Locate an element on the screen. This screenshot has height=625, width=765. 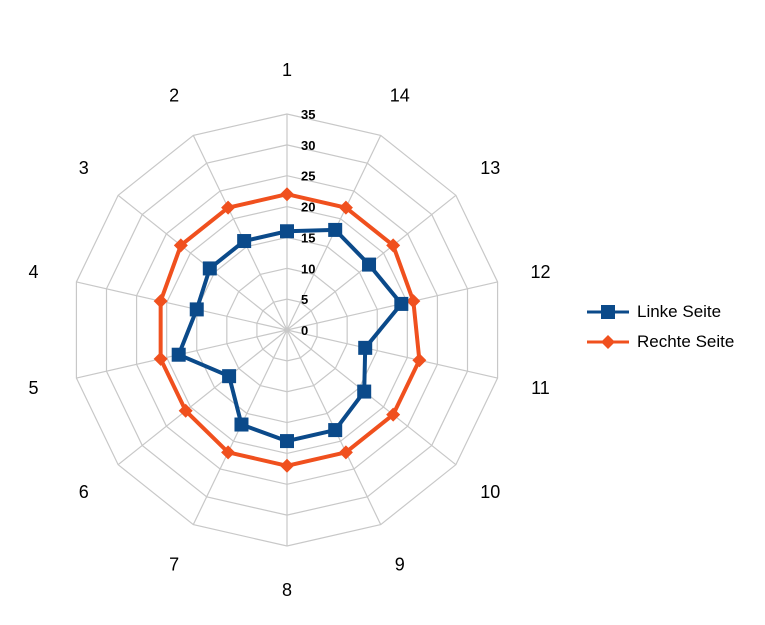
chart-legend: Linke Seite Rechte Seite is located at coordinates (672, 327).